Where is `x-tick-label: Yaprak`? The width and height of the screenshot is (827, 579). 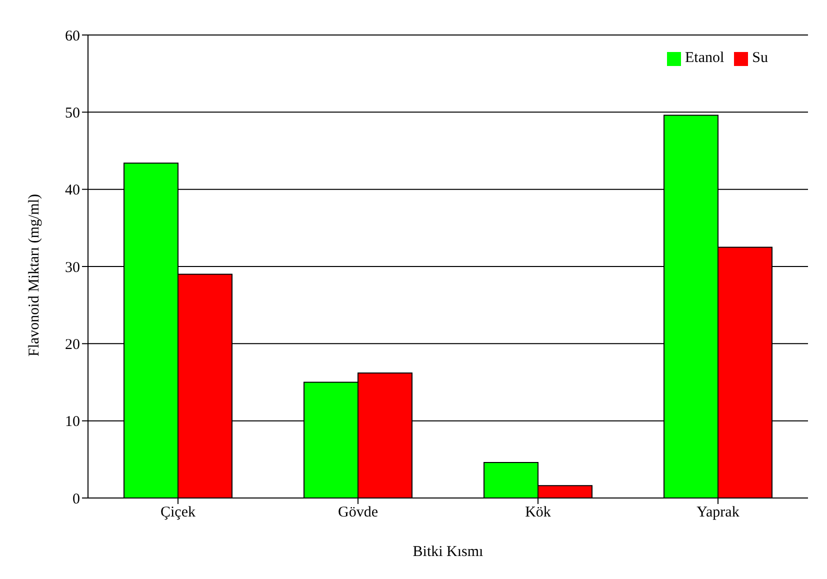 x-tick-label: Yaprak is located at coordinates (718, 512).